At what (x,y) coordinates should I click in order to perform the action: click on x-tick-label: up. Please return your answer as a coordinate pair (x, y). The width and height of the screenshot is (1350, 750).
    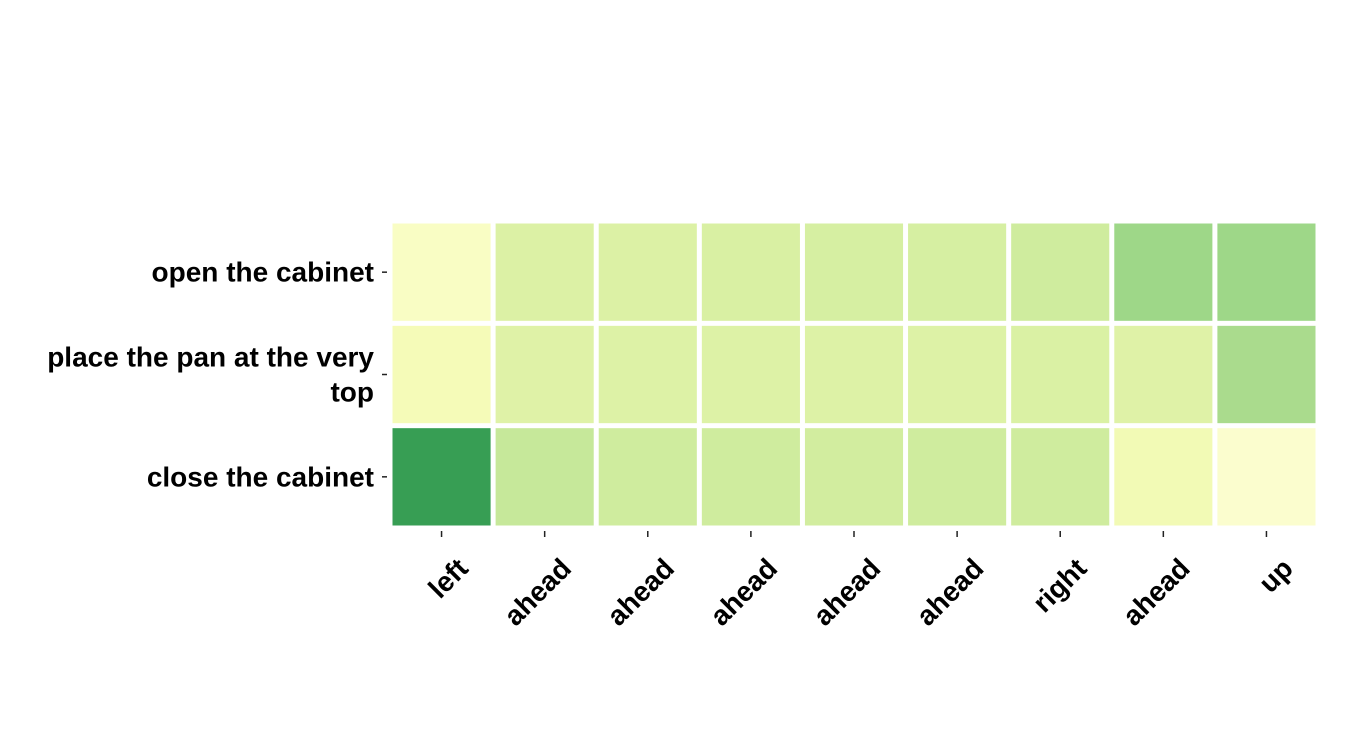
    Looking at the image, I should click on (1276, 575).